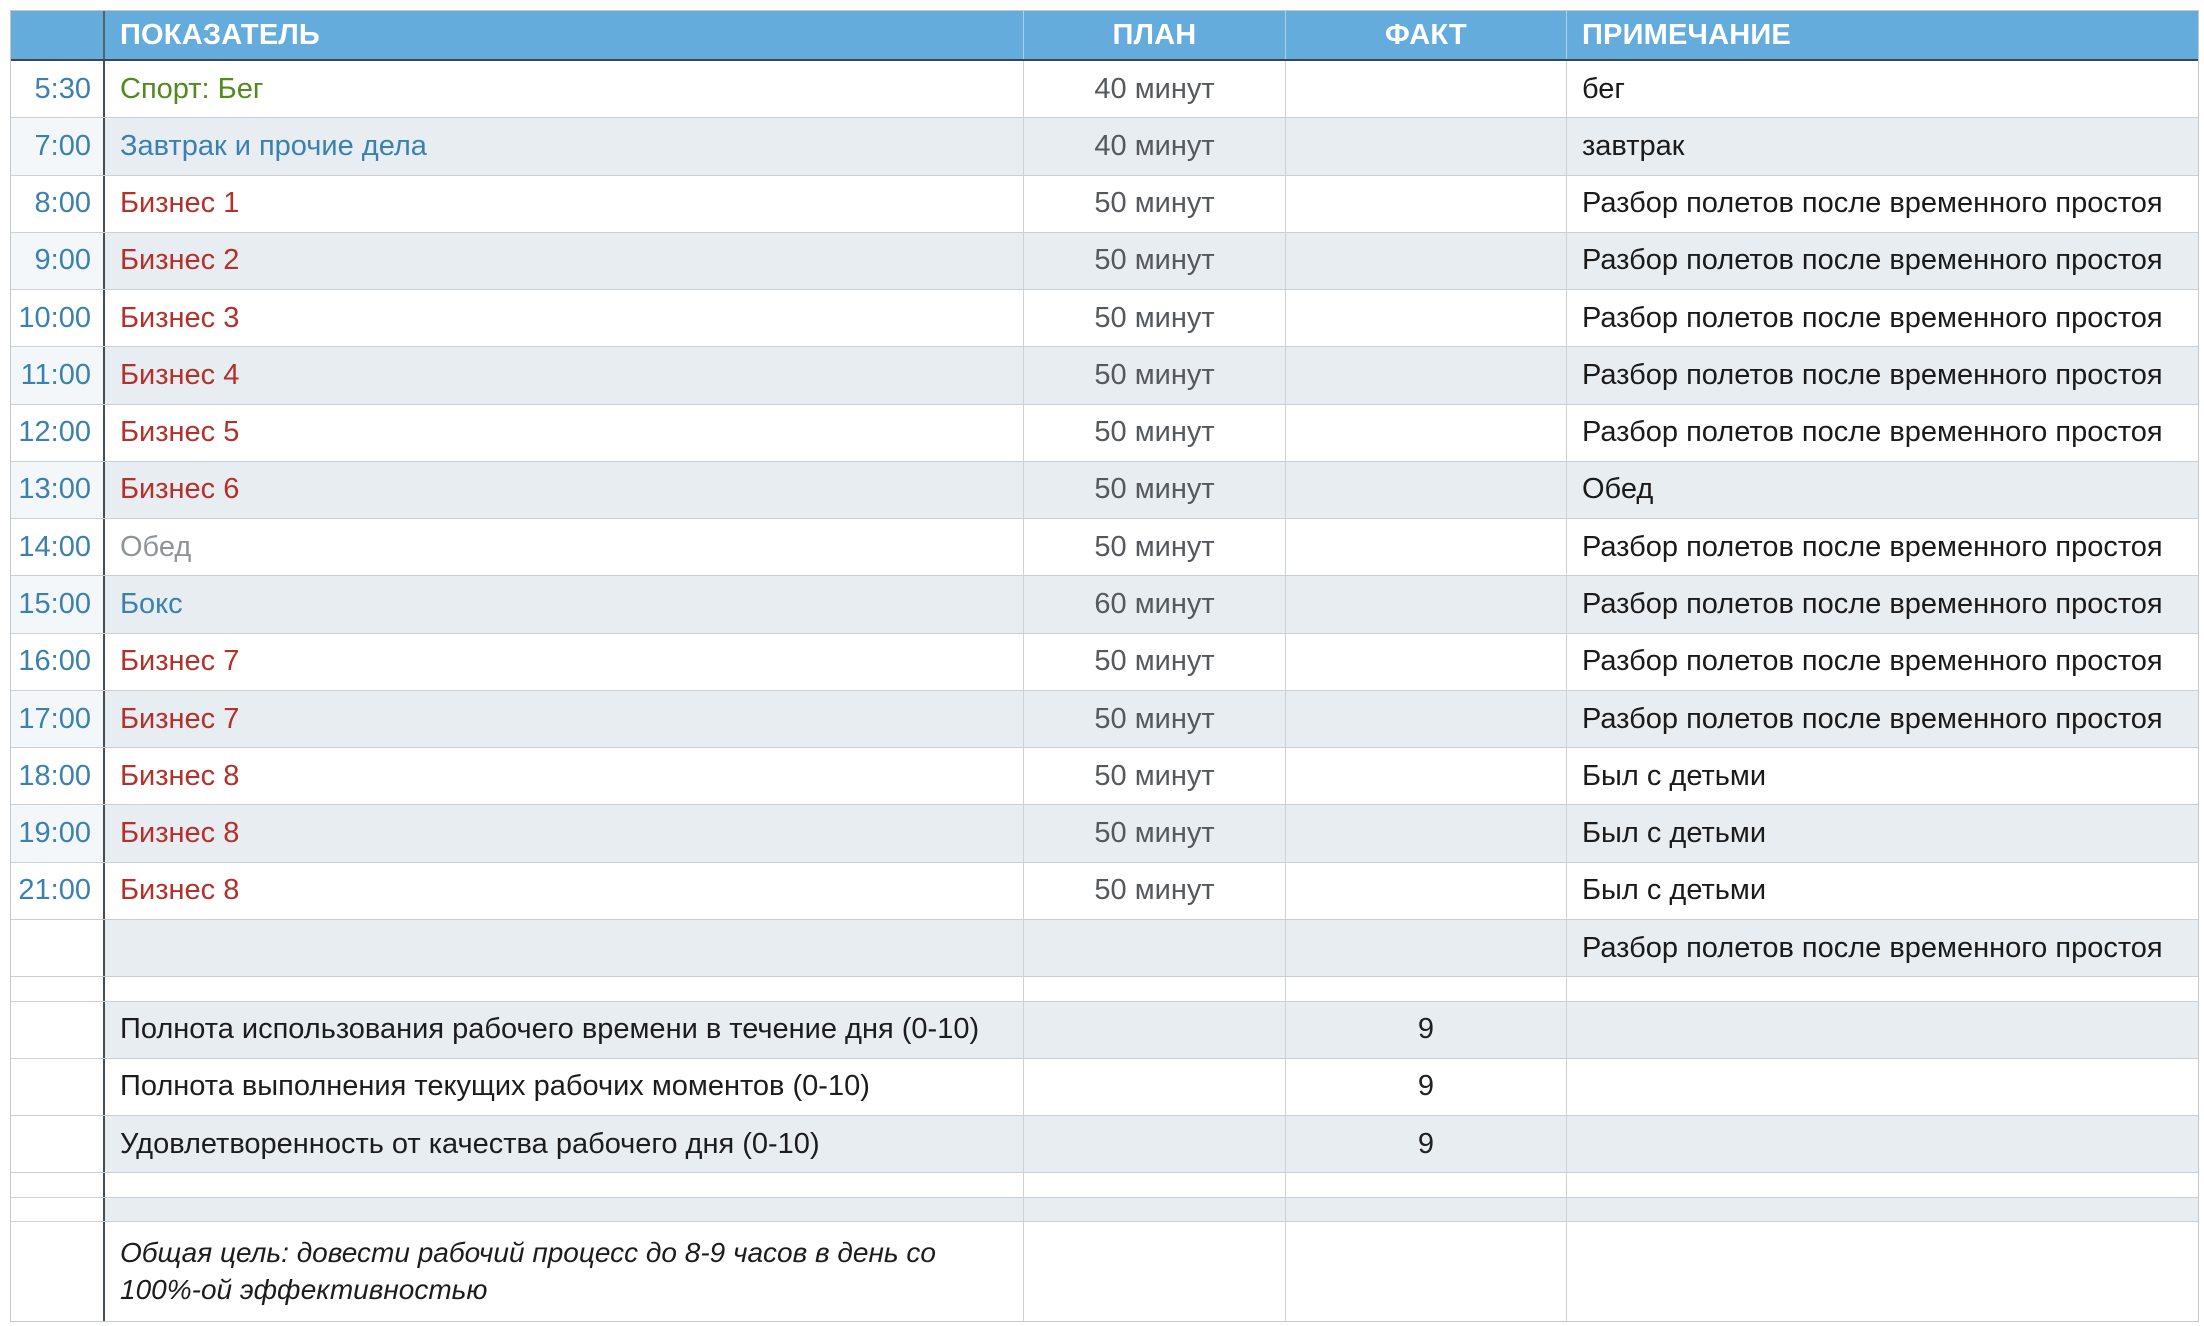 This screenshot has width=2204, height=1326. Describe the element at coordinates (58, 89) in the screenshot. I see `time-cell: 5:30` at that location.